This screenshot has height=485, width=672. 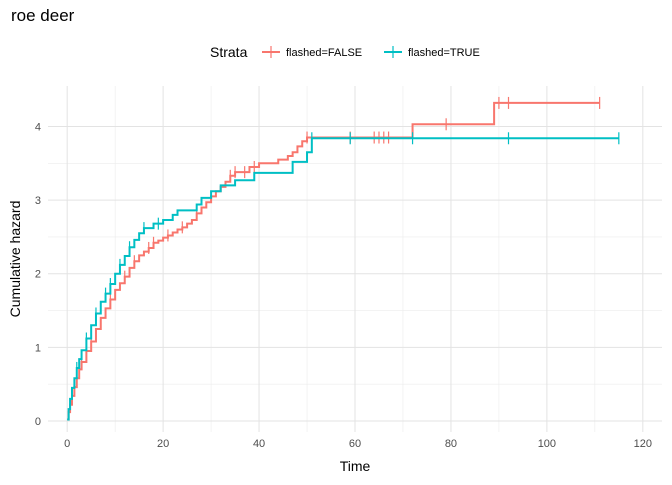 What do you see at coordinates (43, 15) in the screenshot?
I see `chart-title: roe deer` at bounding box center [43, 15].